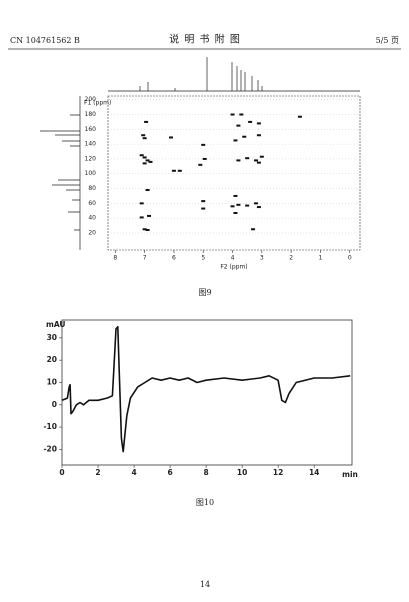  I want to click on y-tick-label: 180, so click(91, 114).